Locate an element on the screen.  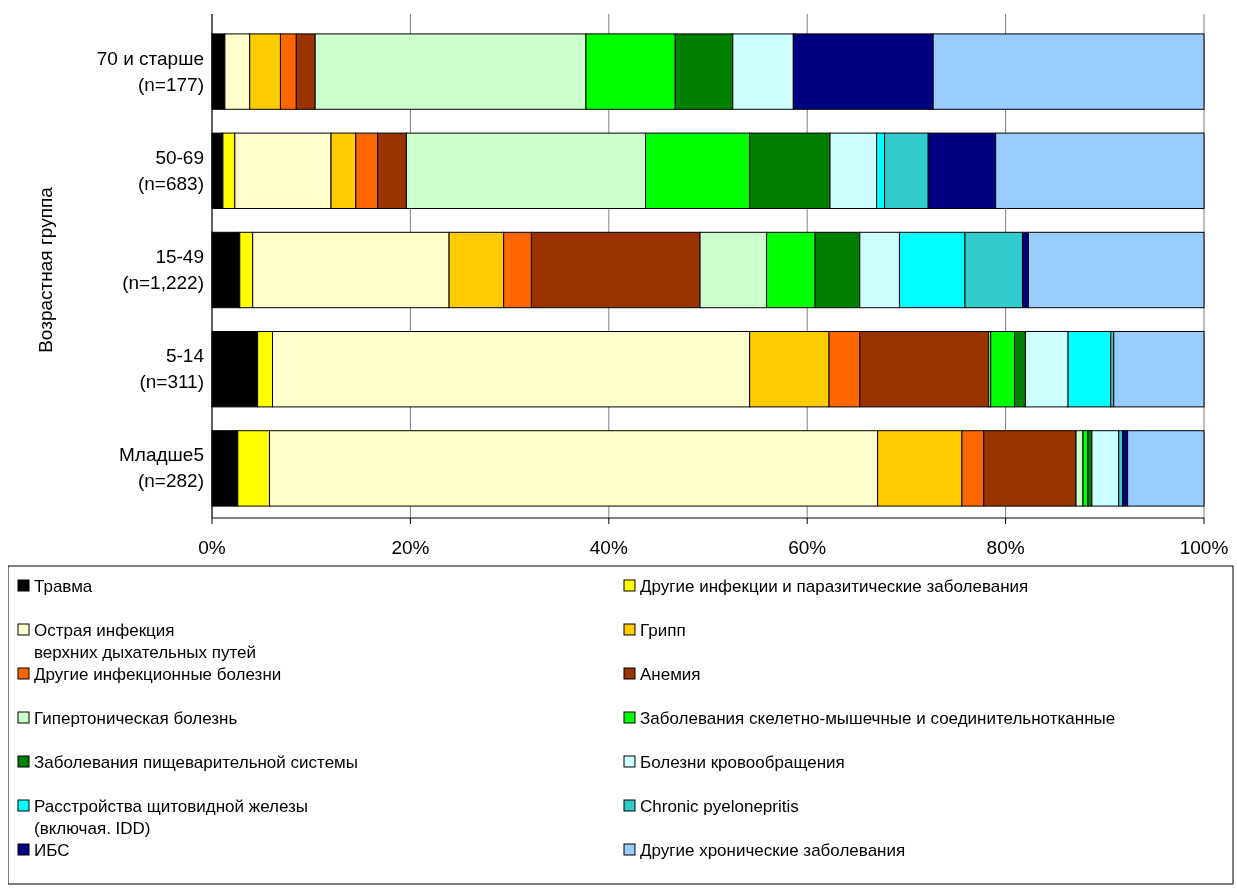
legend-label: Другие инфекции и паразитические заболевания is located at coordinates (834, 586).